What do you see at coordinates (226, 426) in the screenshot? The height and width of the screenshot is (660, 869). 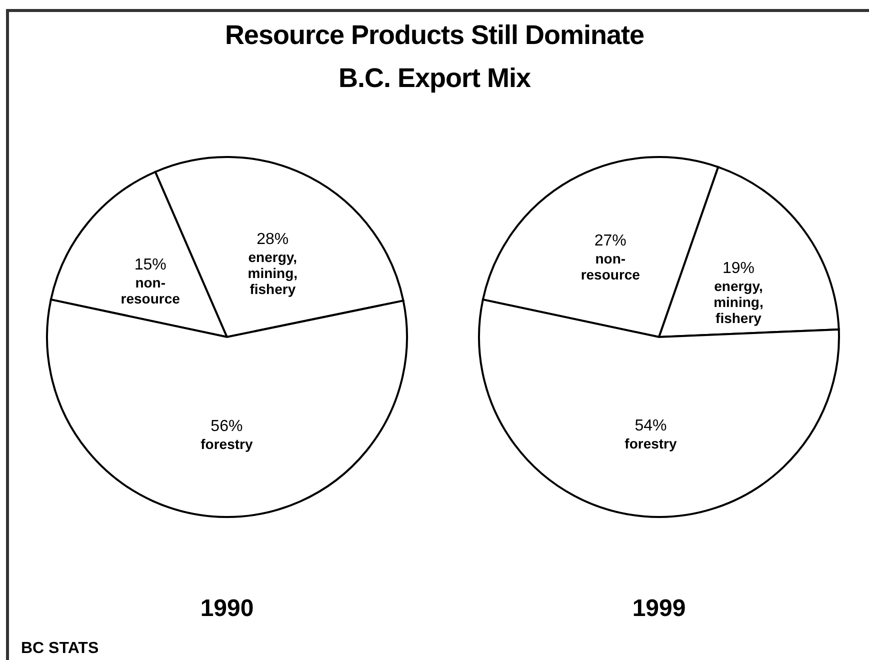 I see `data-label: 56%` at bounding box center [226, 426].